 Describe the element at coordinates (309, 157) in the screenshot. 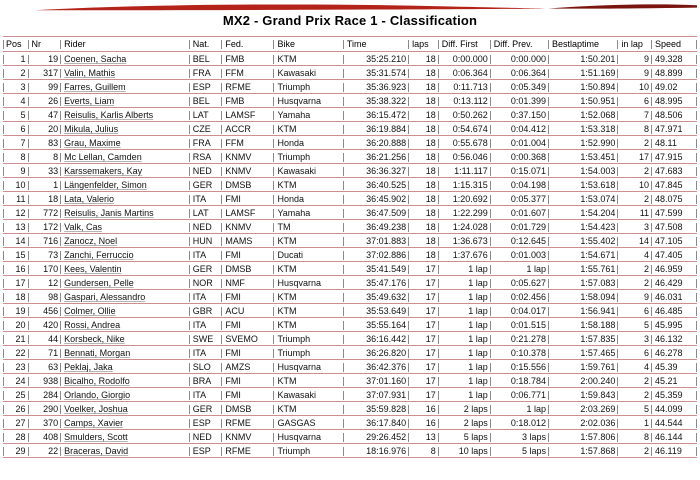

I see `cell-bike: Triumph` at that location.